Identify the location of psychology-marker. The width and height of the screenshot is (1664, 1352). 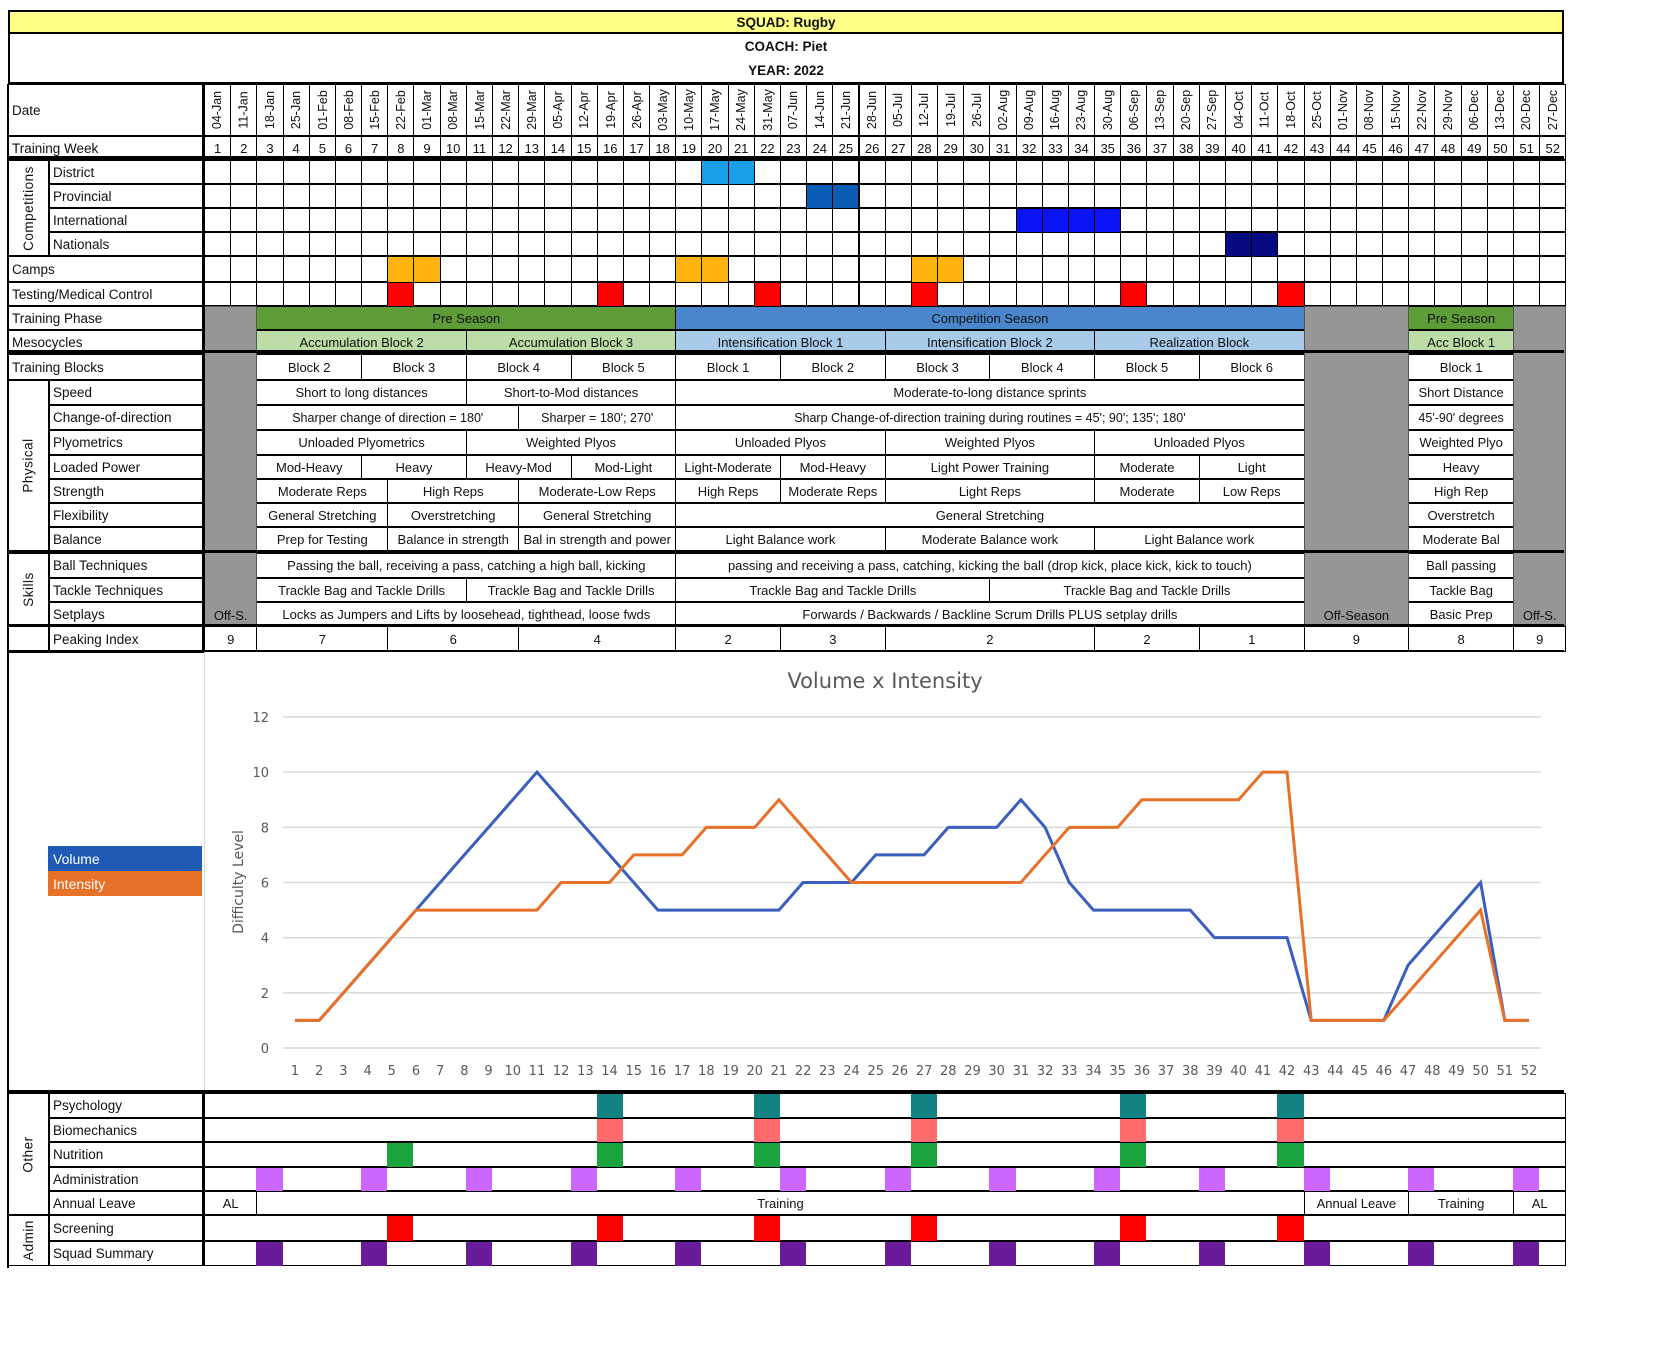
(609, 1106).